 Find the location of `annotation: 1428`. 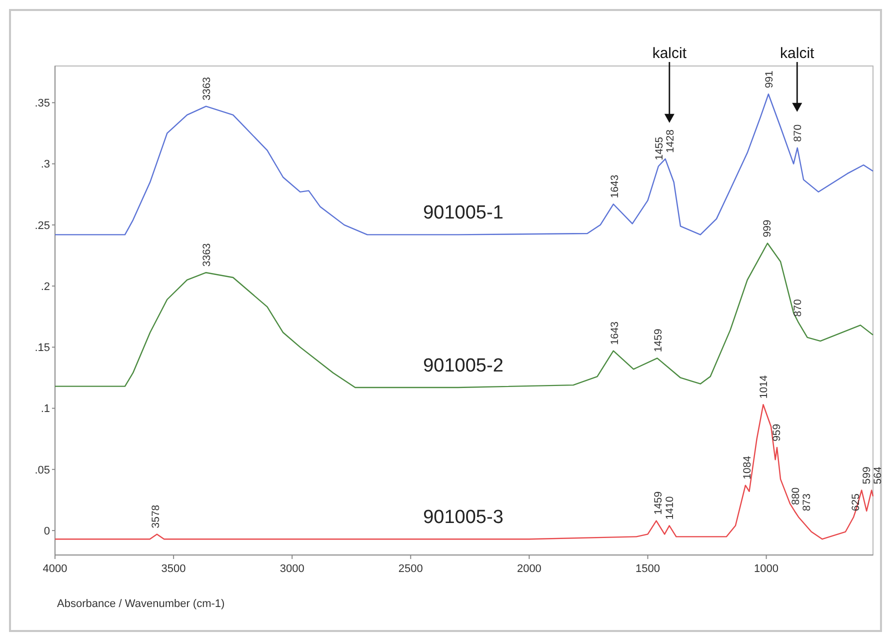

annotation: 1428 is located at coordinates (670, 141).